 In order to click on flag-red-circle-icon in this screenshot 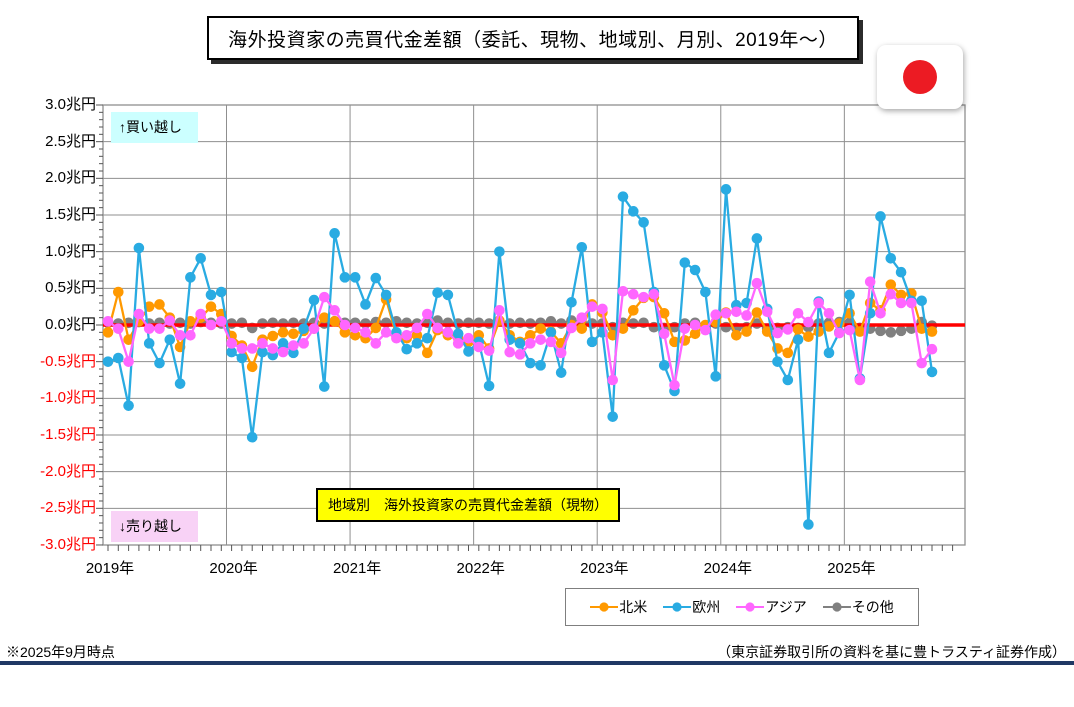, I will do `click(920, 77)`.